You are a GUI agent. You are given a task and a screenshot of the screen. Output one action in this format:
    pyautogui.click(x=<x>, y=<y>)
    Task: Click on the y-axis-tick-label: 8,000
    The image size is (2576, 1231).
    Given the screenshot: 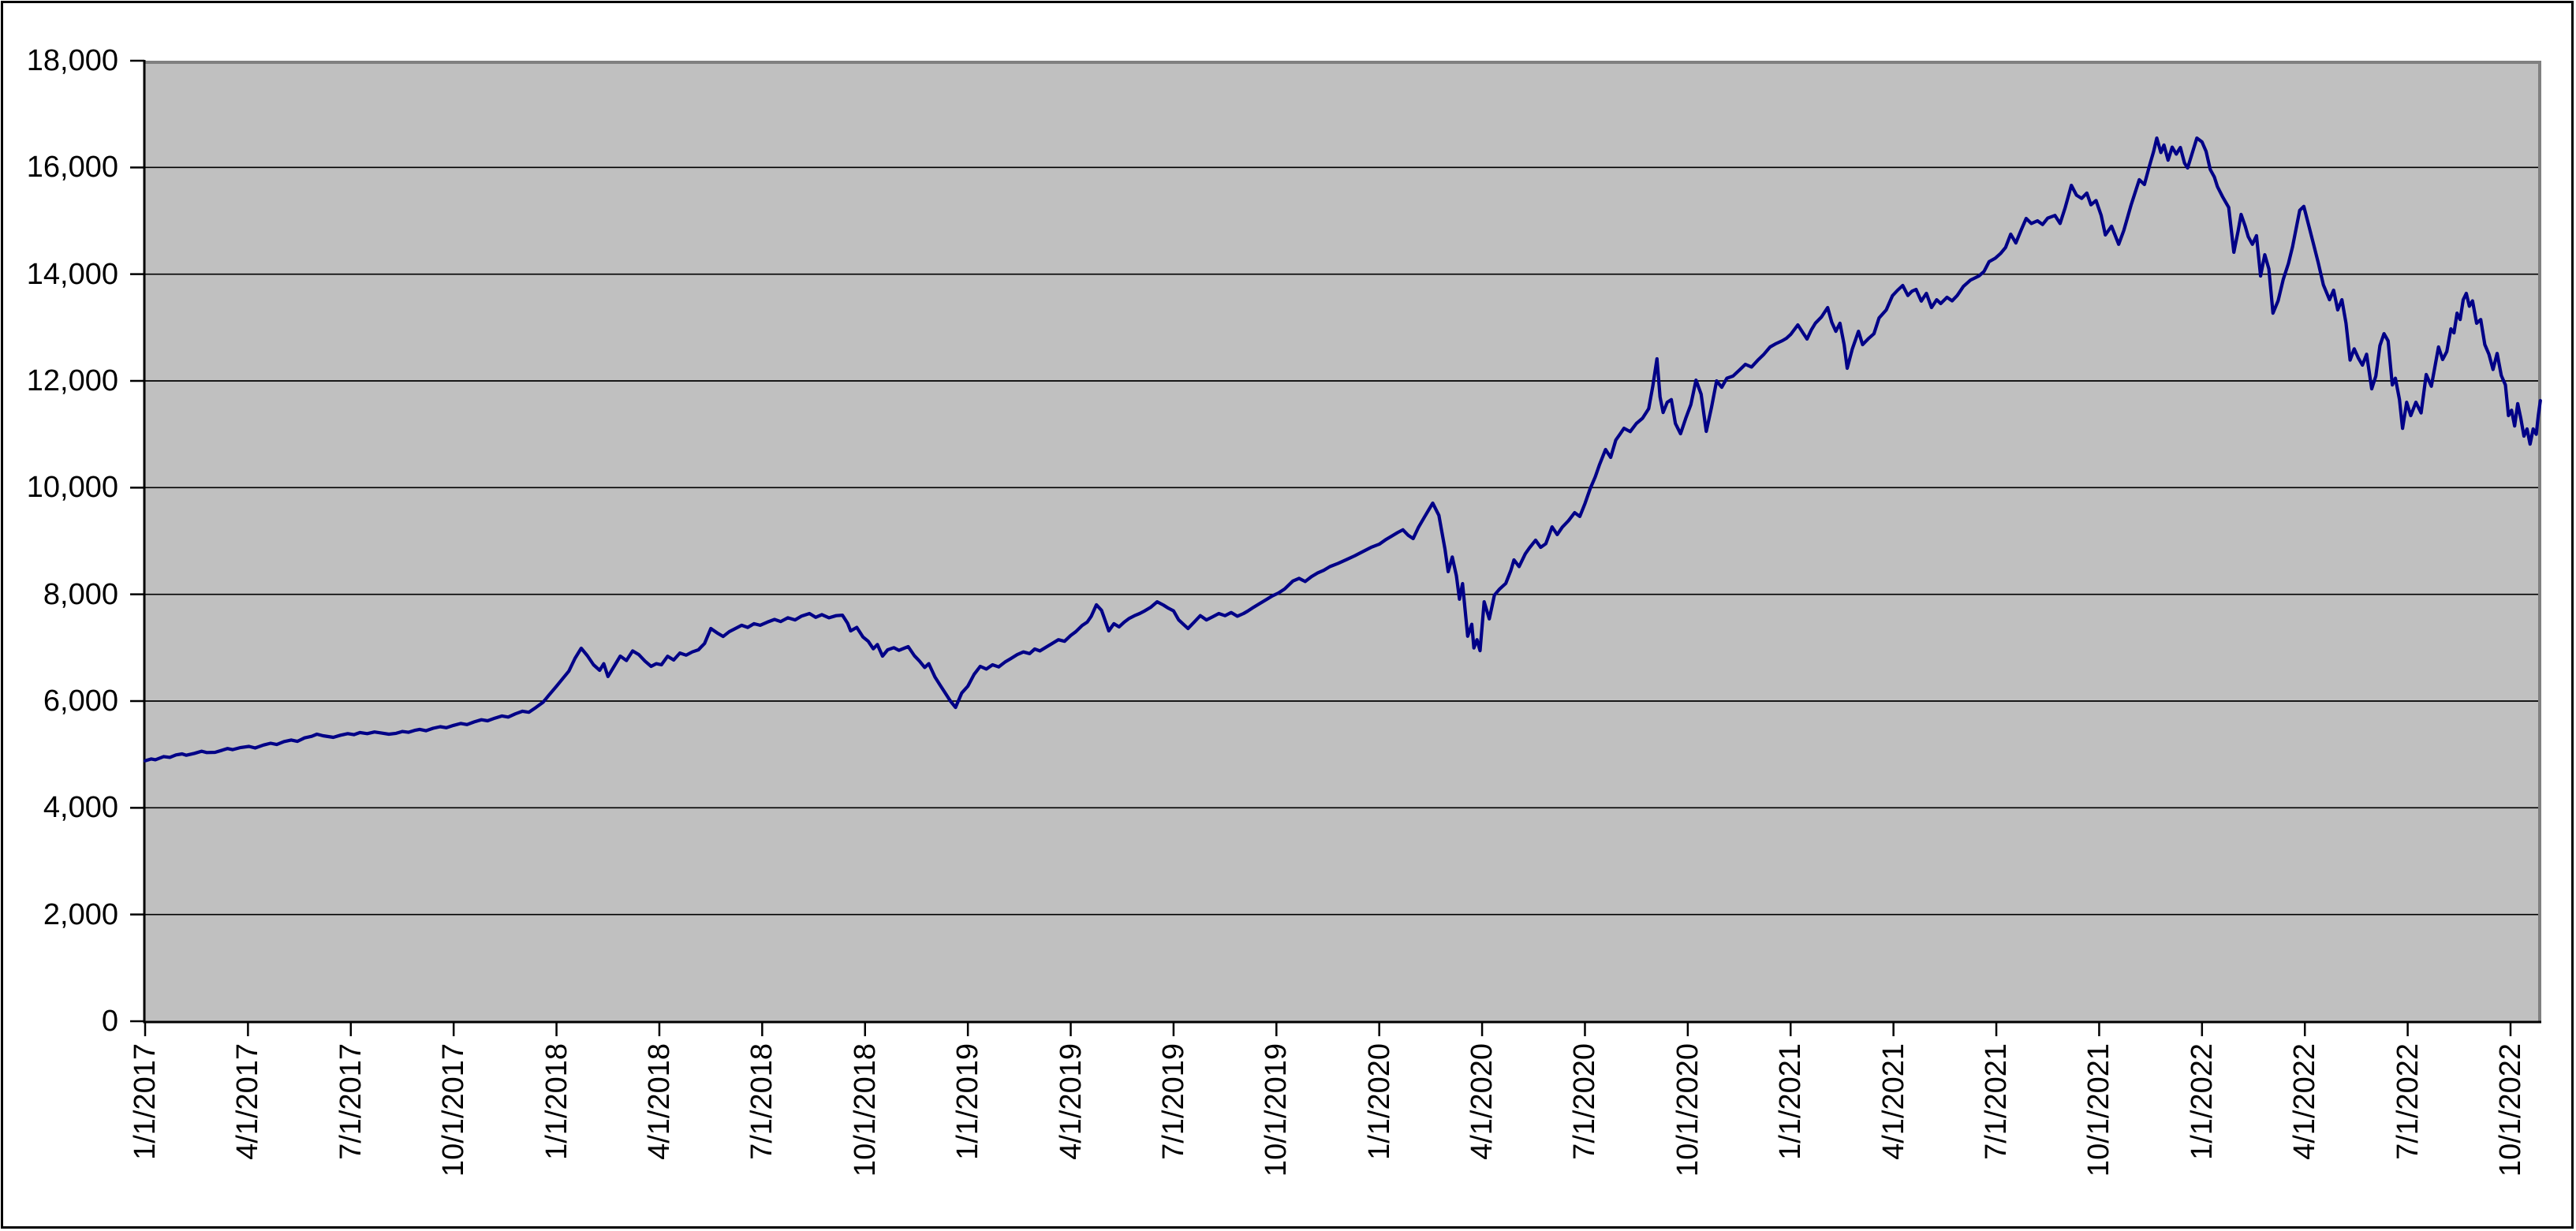 What is the action you would take?
    pyautogui.click(x=80, y=594)
    